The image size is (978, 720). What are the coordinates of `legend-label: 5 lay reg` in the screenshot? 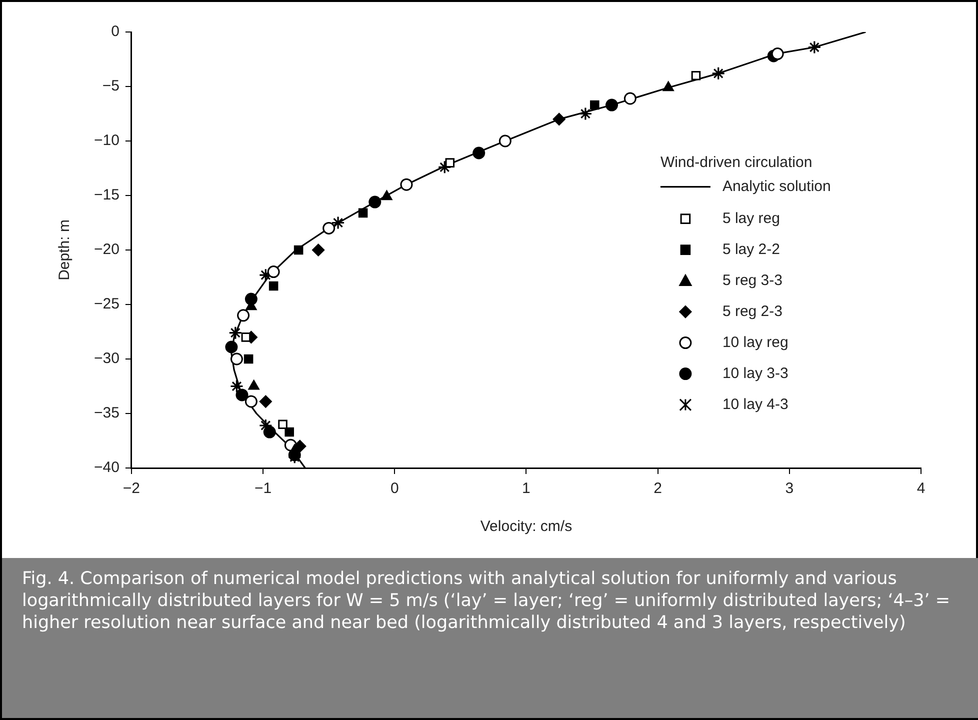 It's located at (751, 218).